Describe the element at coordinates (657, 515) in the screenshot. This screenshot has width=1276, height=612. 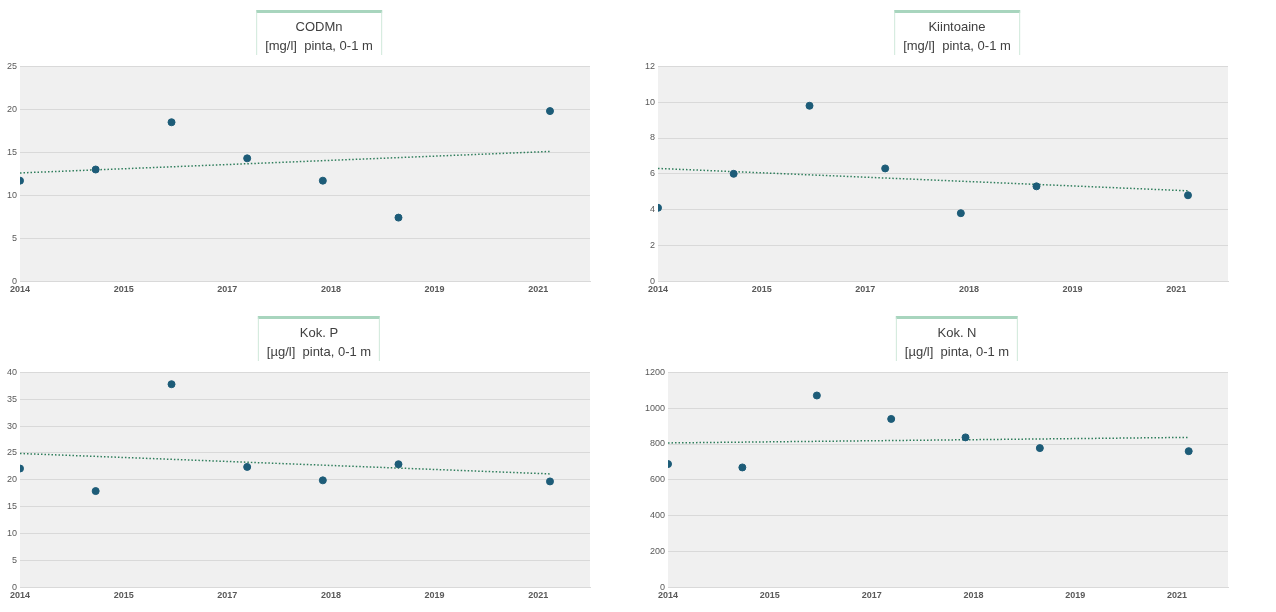
I see `y-tick-label: 400` at that location.